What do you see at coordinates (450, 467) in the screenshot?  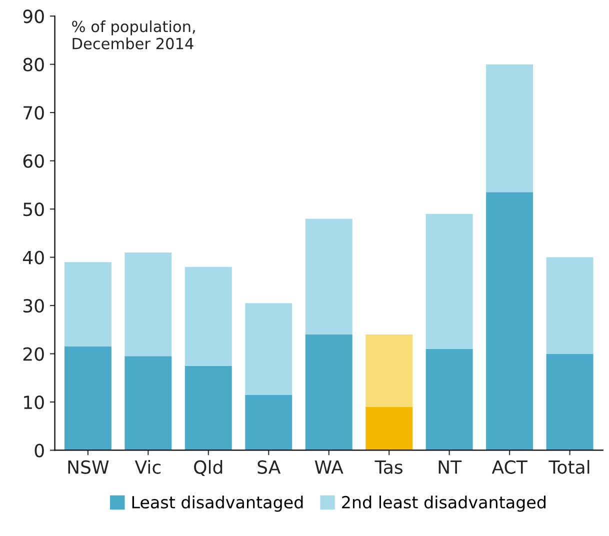 I see `x-tick-label: NT` at bounding box center [450, 467].